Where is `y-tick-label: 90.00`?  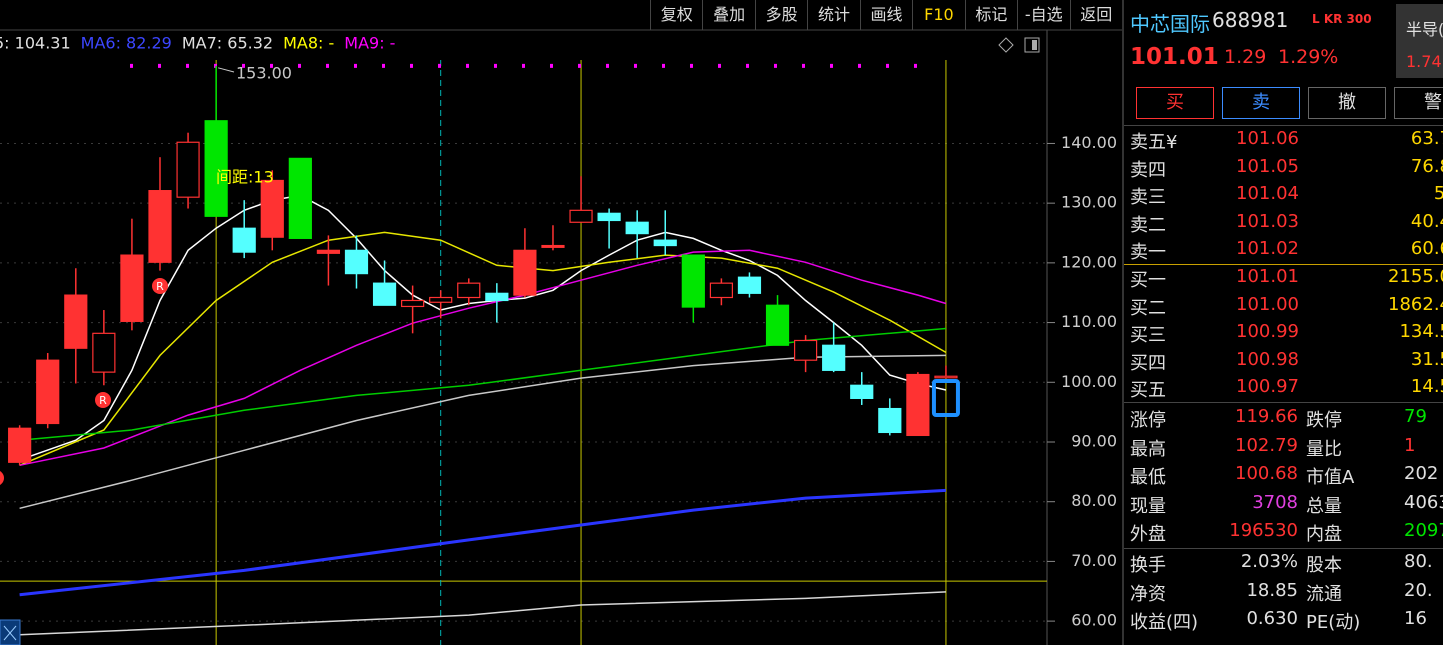 y-tick-label: 90.00 is located at coordinates (1094, 440).